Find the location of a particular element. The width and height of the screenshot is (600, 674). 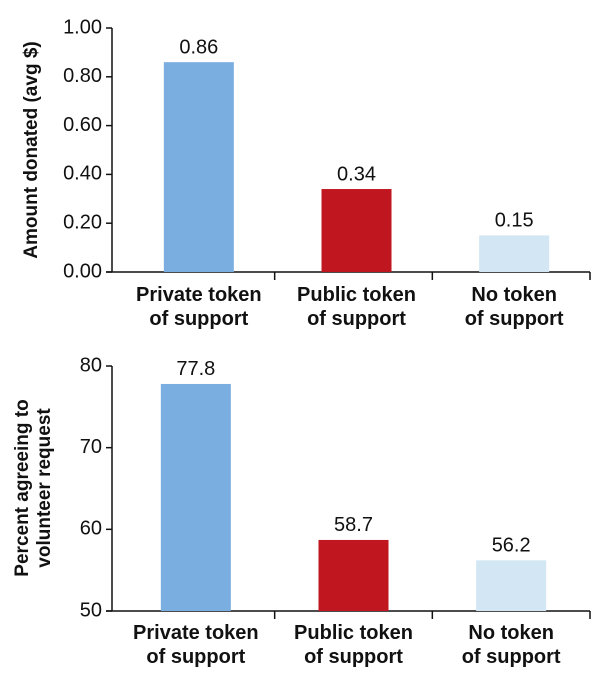

y-tick-label: 70 is located at coordinates (91, 447).